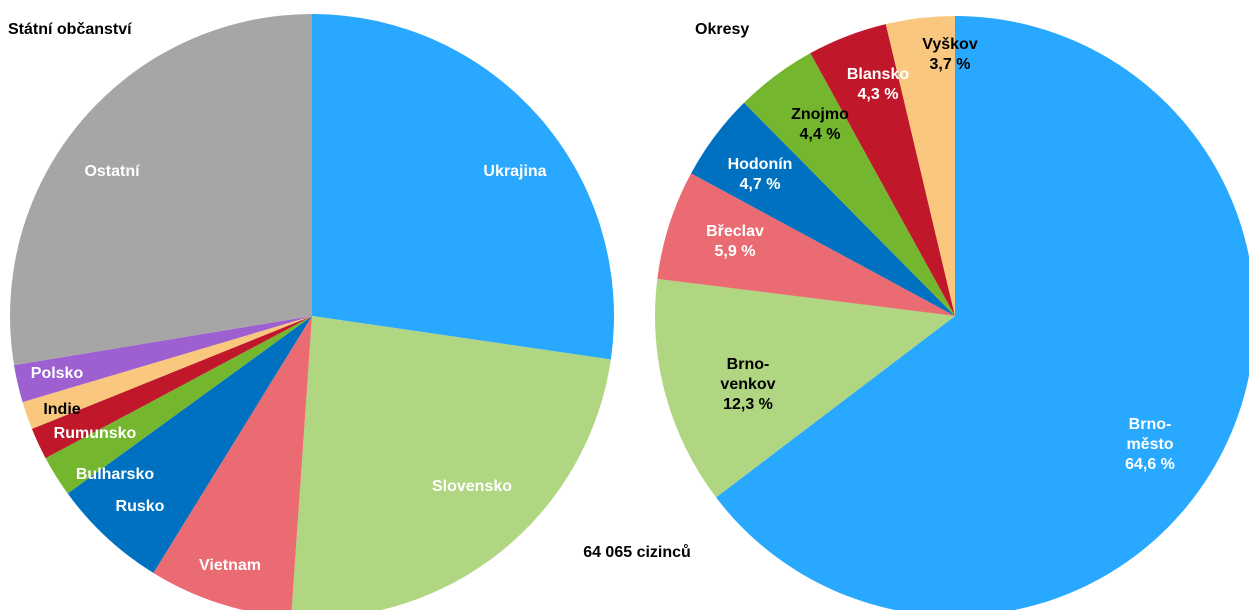 This screenshot has height=610, width=1249. I want to click on label-line: Vyškov, so click(950, 44).